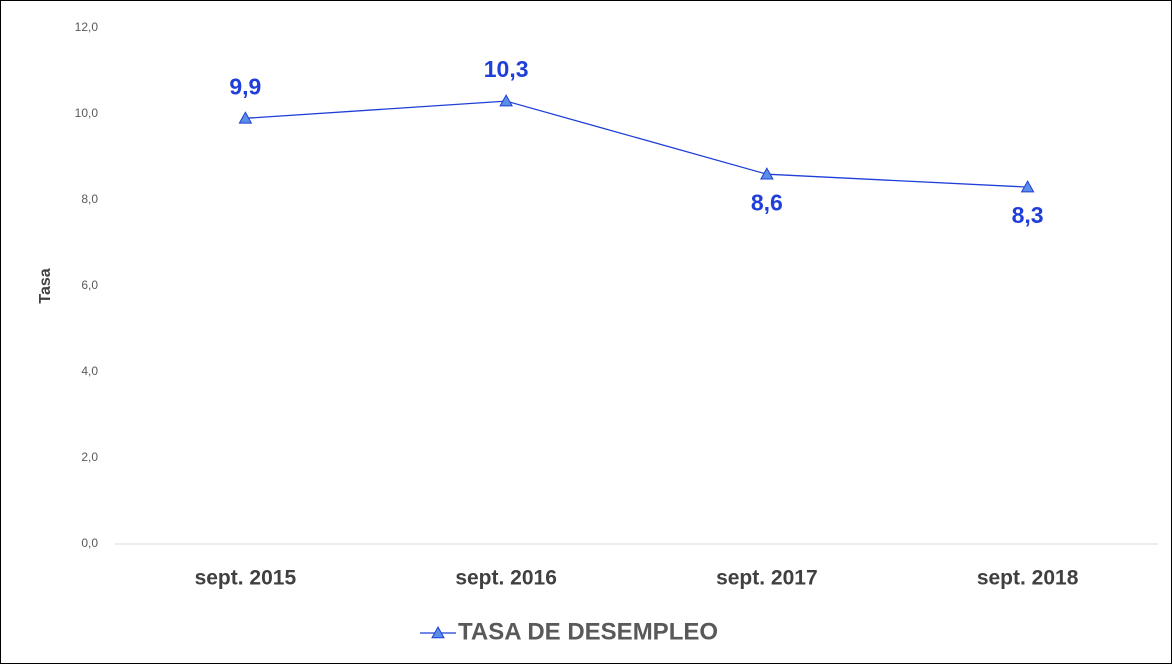  I want to click on x-tick-label: sept. 2015, so click(246, 578).